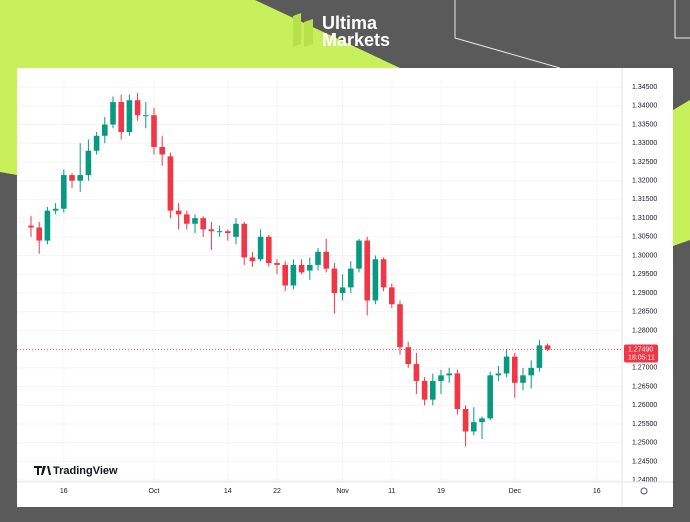 The image size is (690, 522). I want to click on accent-band-right, so click(681, 173).